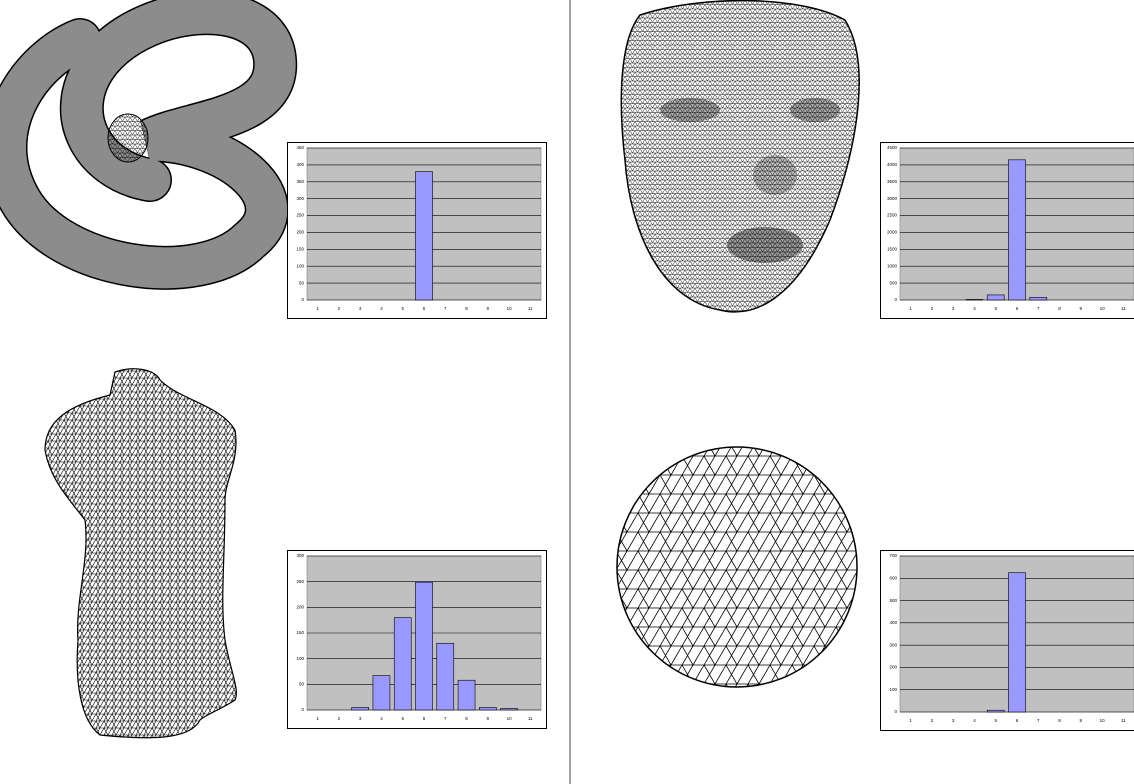 The image size is (1134, 784). Describe the element at coordinates (892, 147) in the screenshot. I see `y-tick-label: 4500` at that location.